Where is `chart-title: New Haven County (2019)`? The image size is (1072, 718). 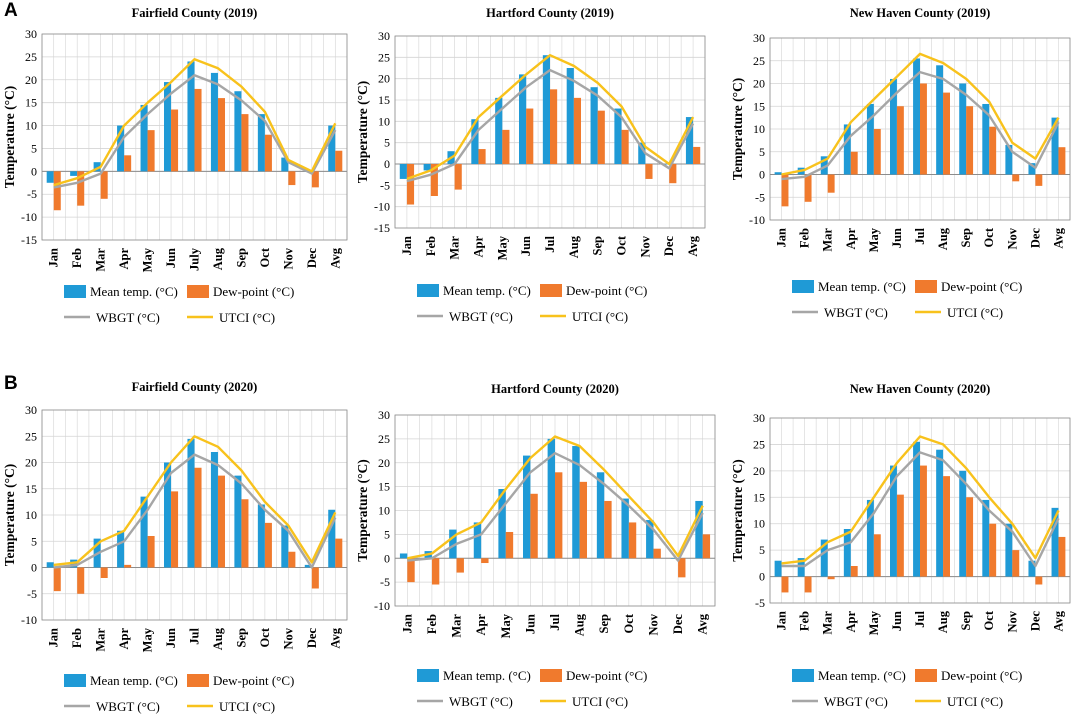 chart-title: New Haven County (2019) is located at coordinates (920, 13).